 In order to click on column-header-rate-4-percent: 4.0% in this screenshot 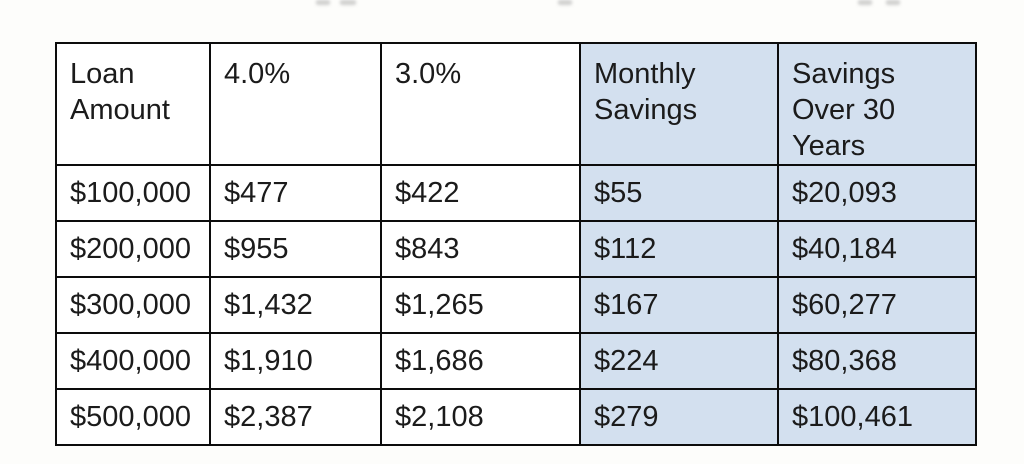, I will do `click(295, 104)`.